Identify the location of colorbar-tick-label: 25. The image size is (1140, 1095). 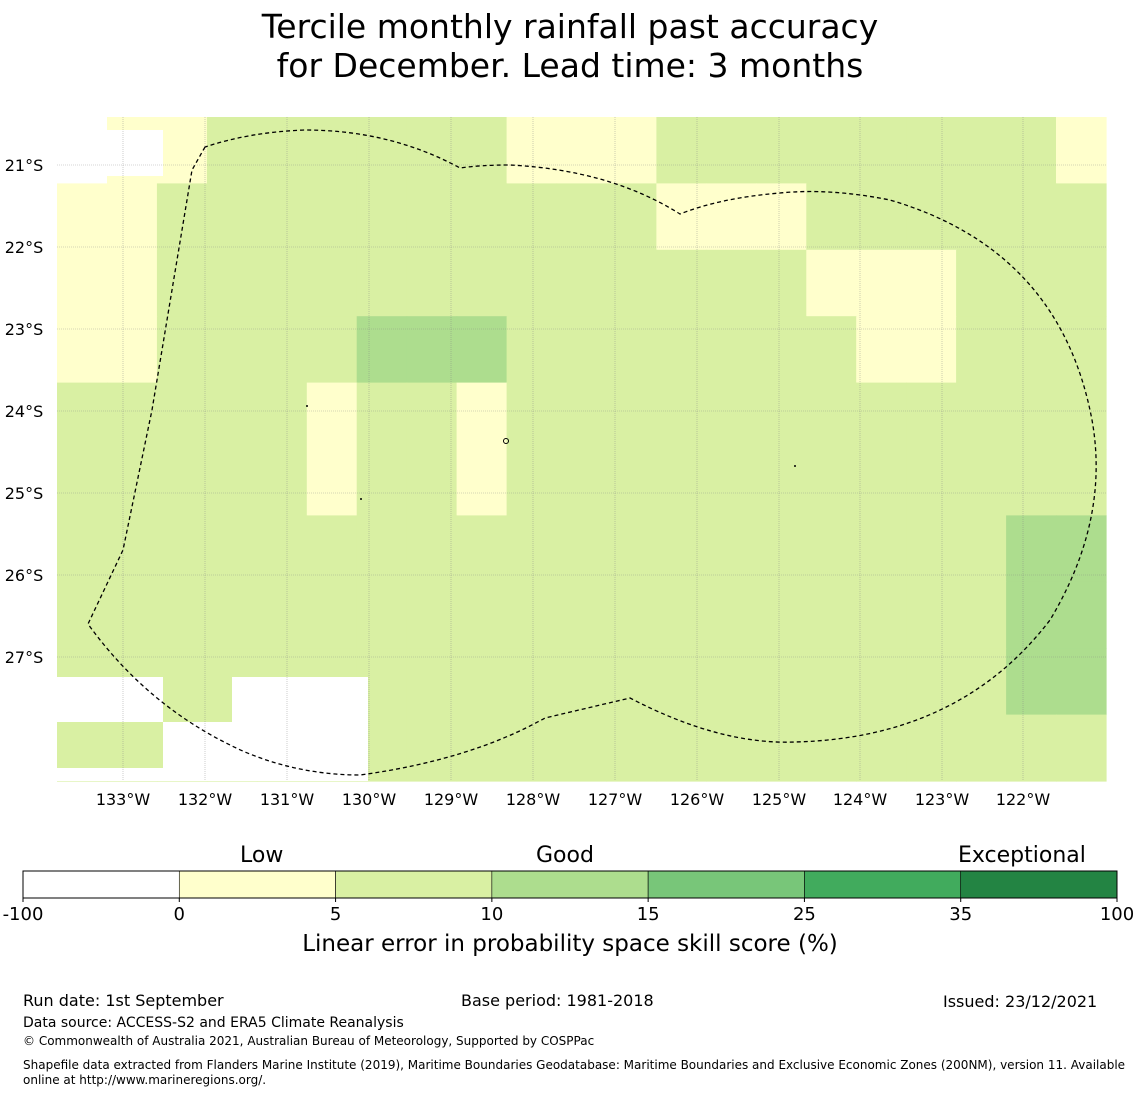
(804, 914).